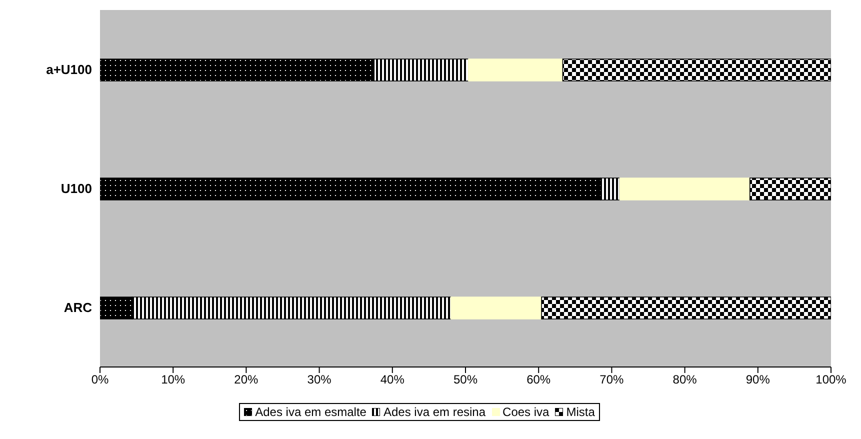 The image size is (861, 439). Describe the element at coordinates (392, 379) in the screenshot. I see `x-tick-label: 40%` at that location.